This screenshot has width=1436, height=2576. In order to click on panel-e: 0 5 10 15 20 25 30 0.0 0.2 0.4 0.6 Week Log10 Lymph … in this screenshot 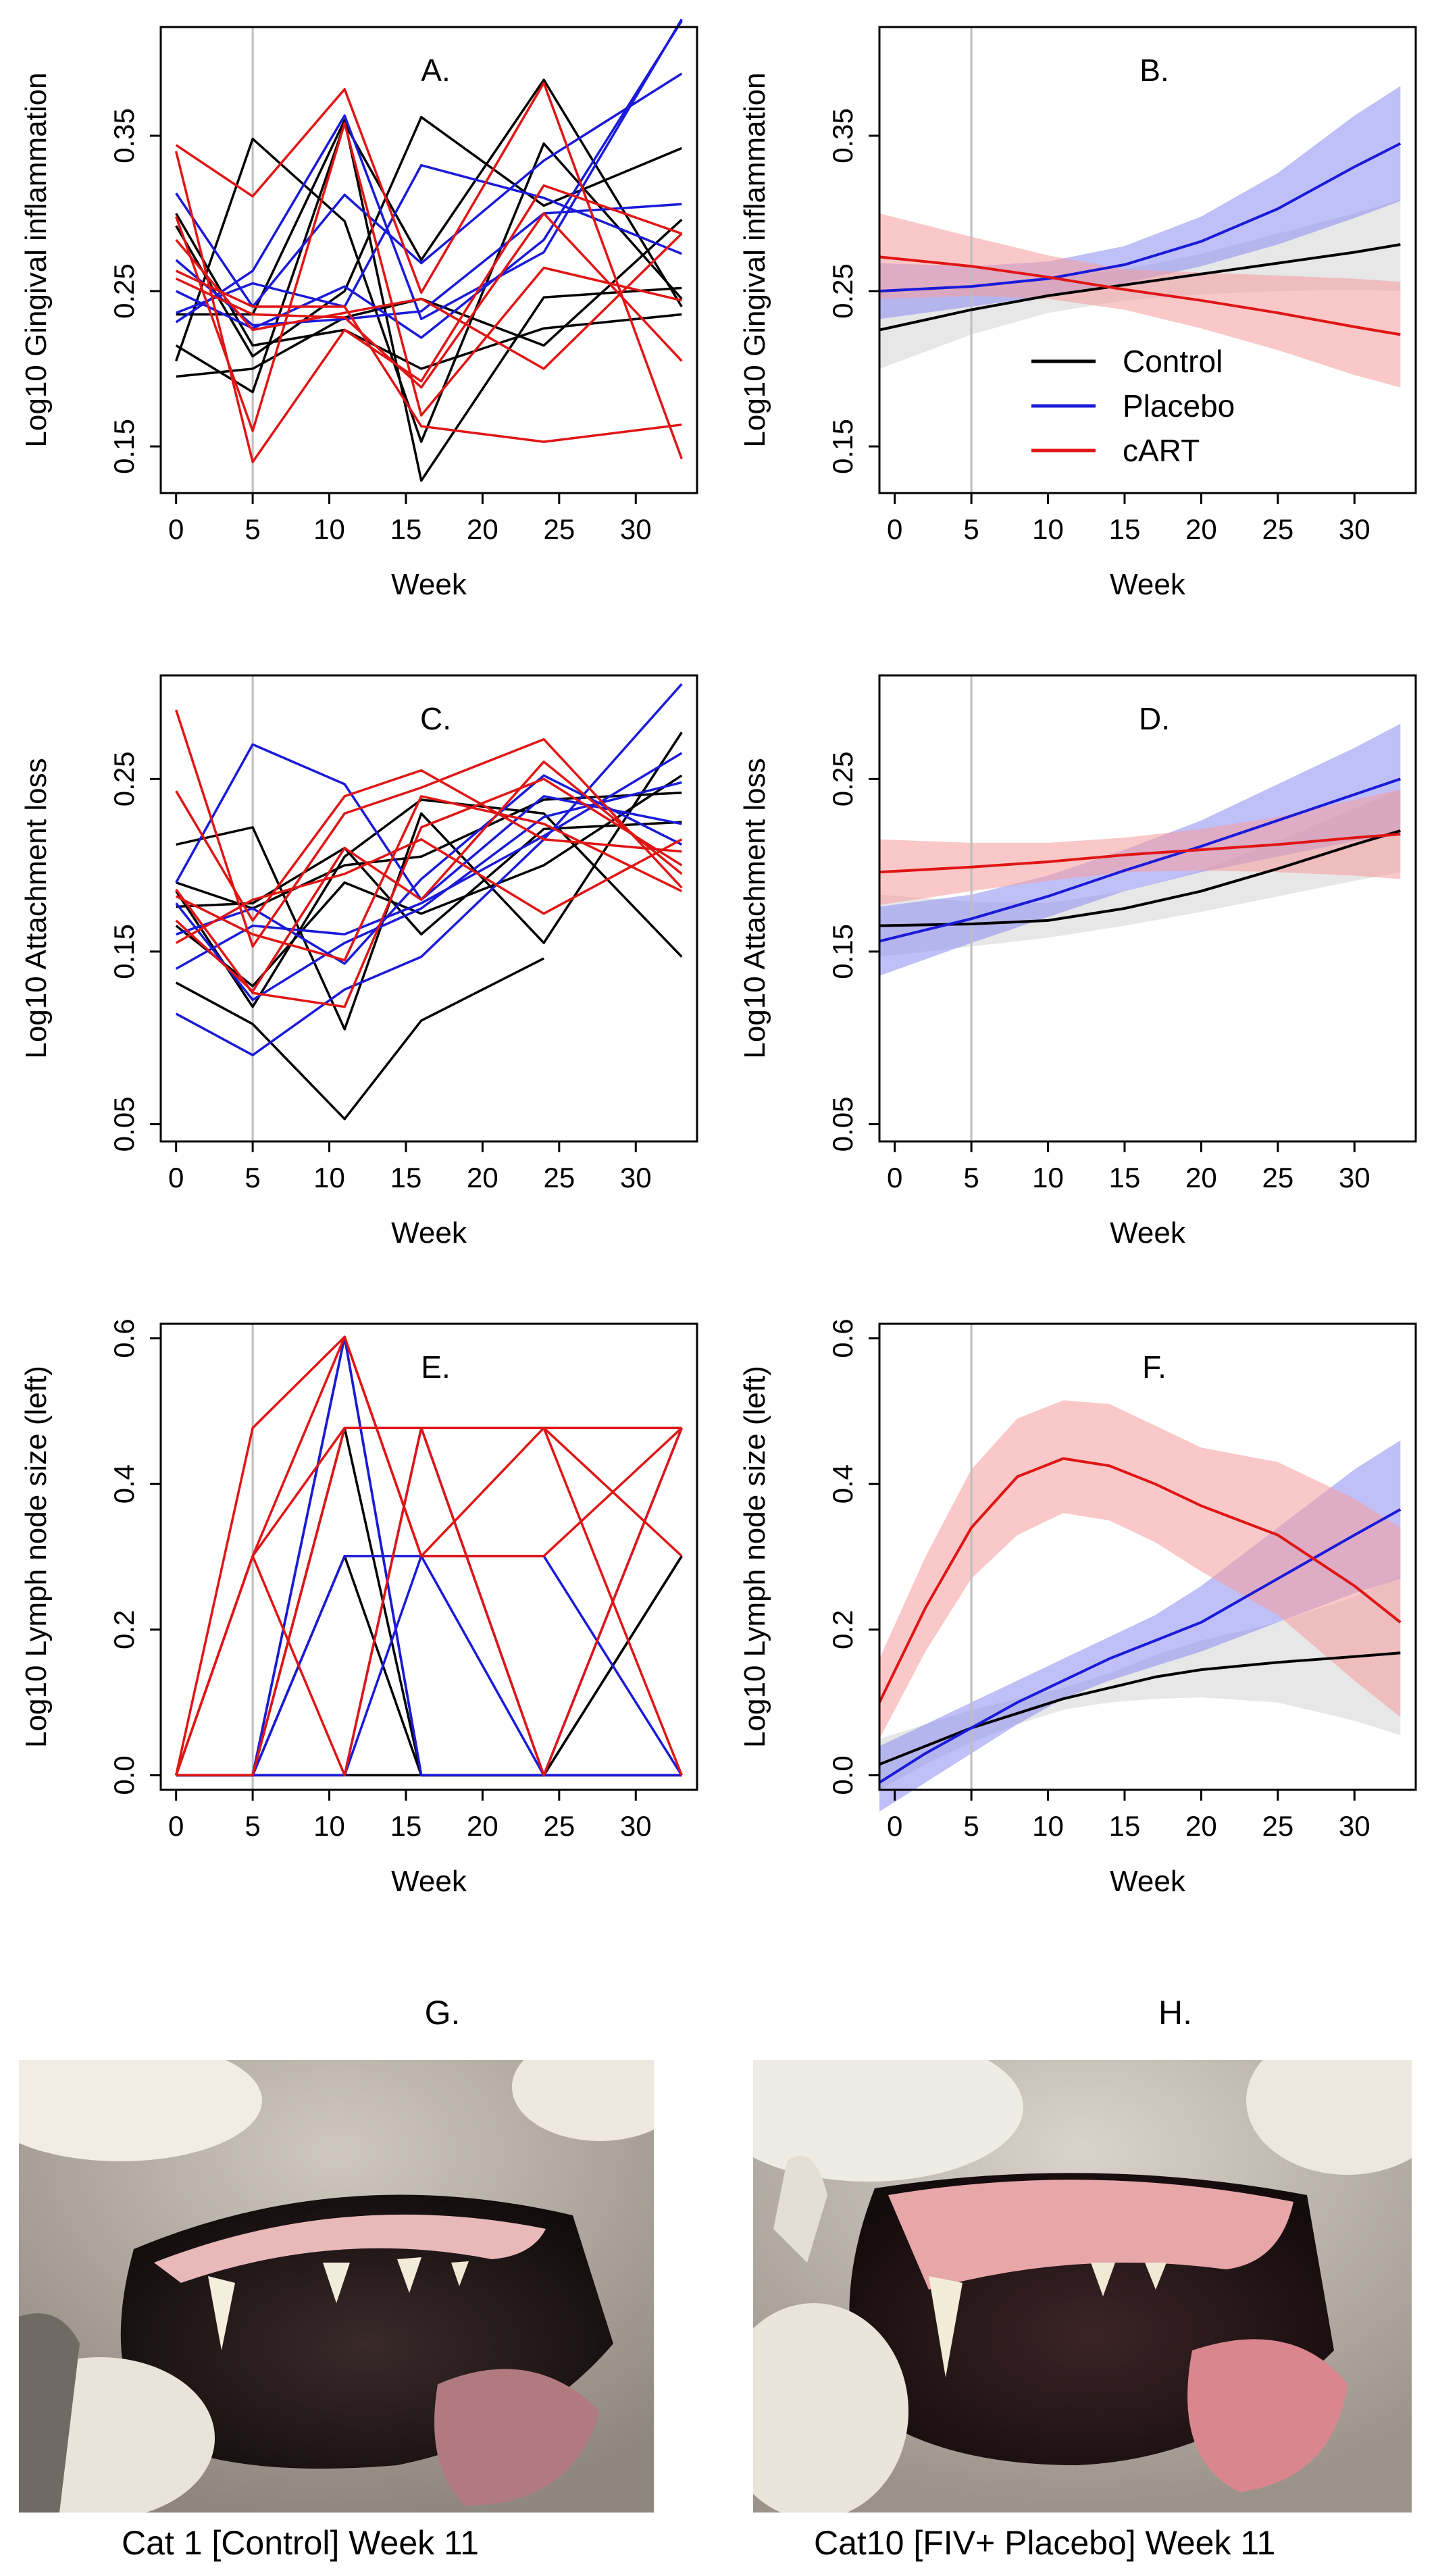, I will do `click(359, 1608)`.